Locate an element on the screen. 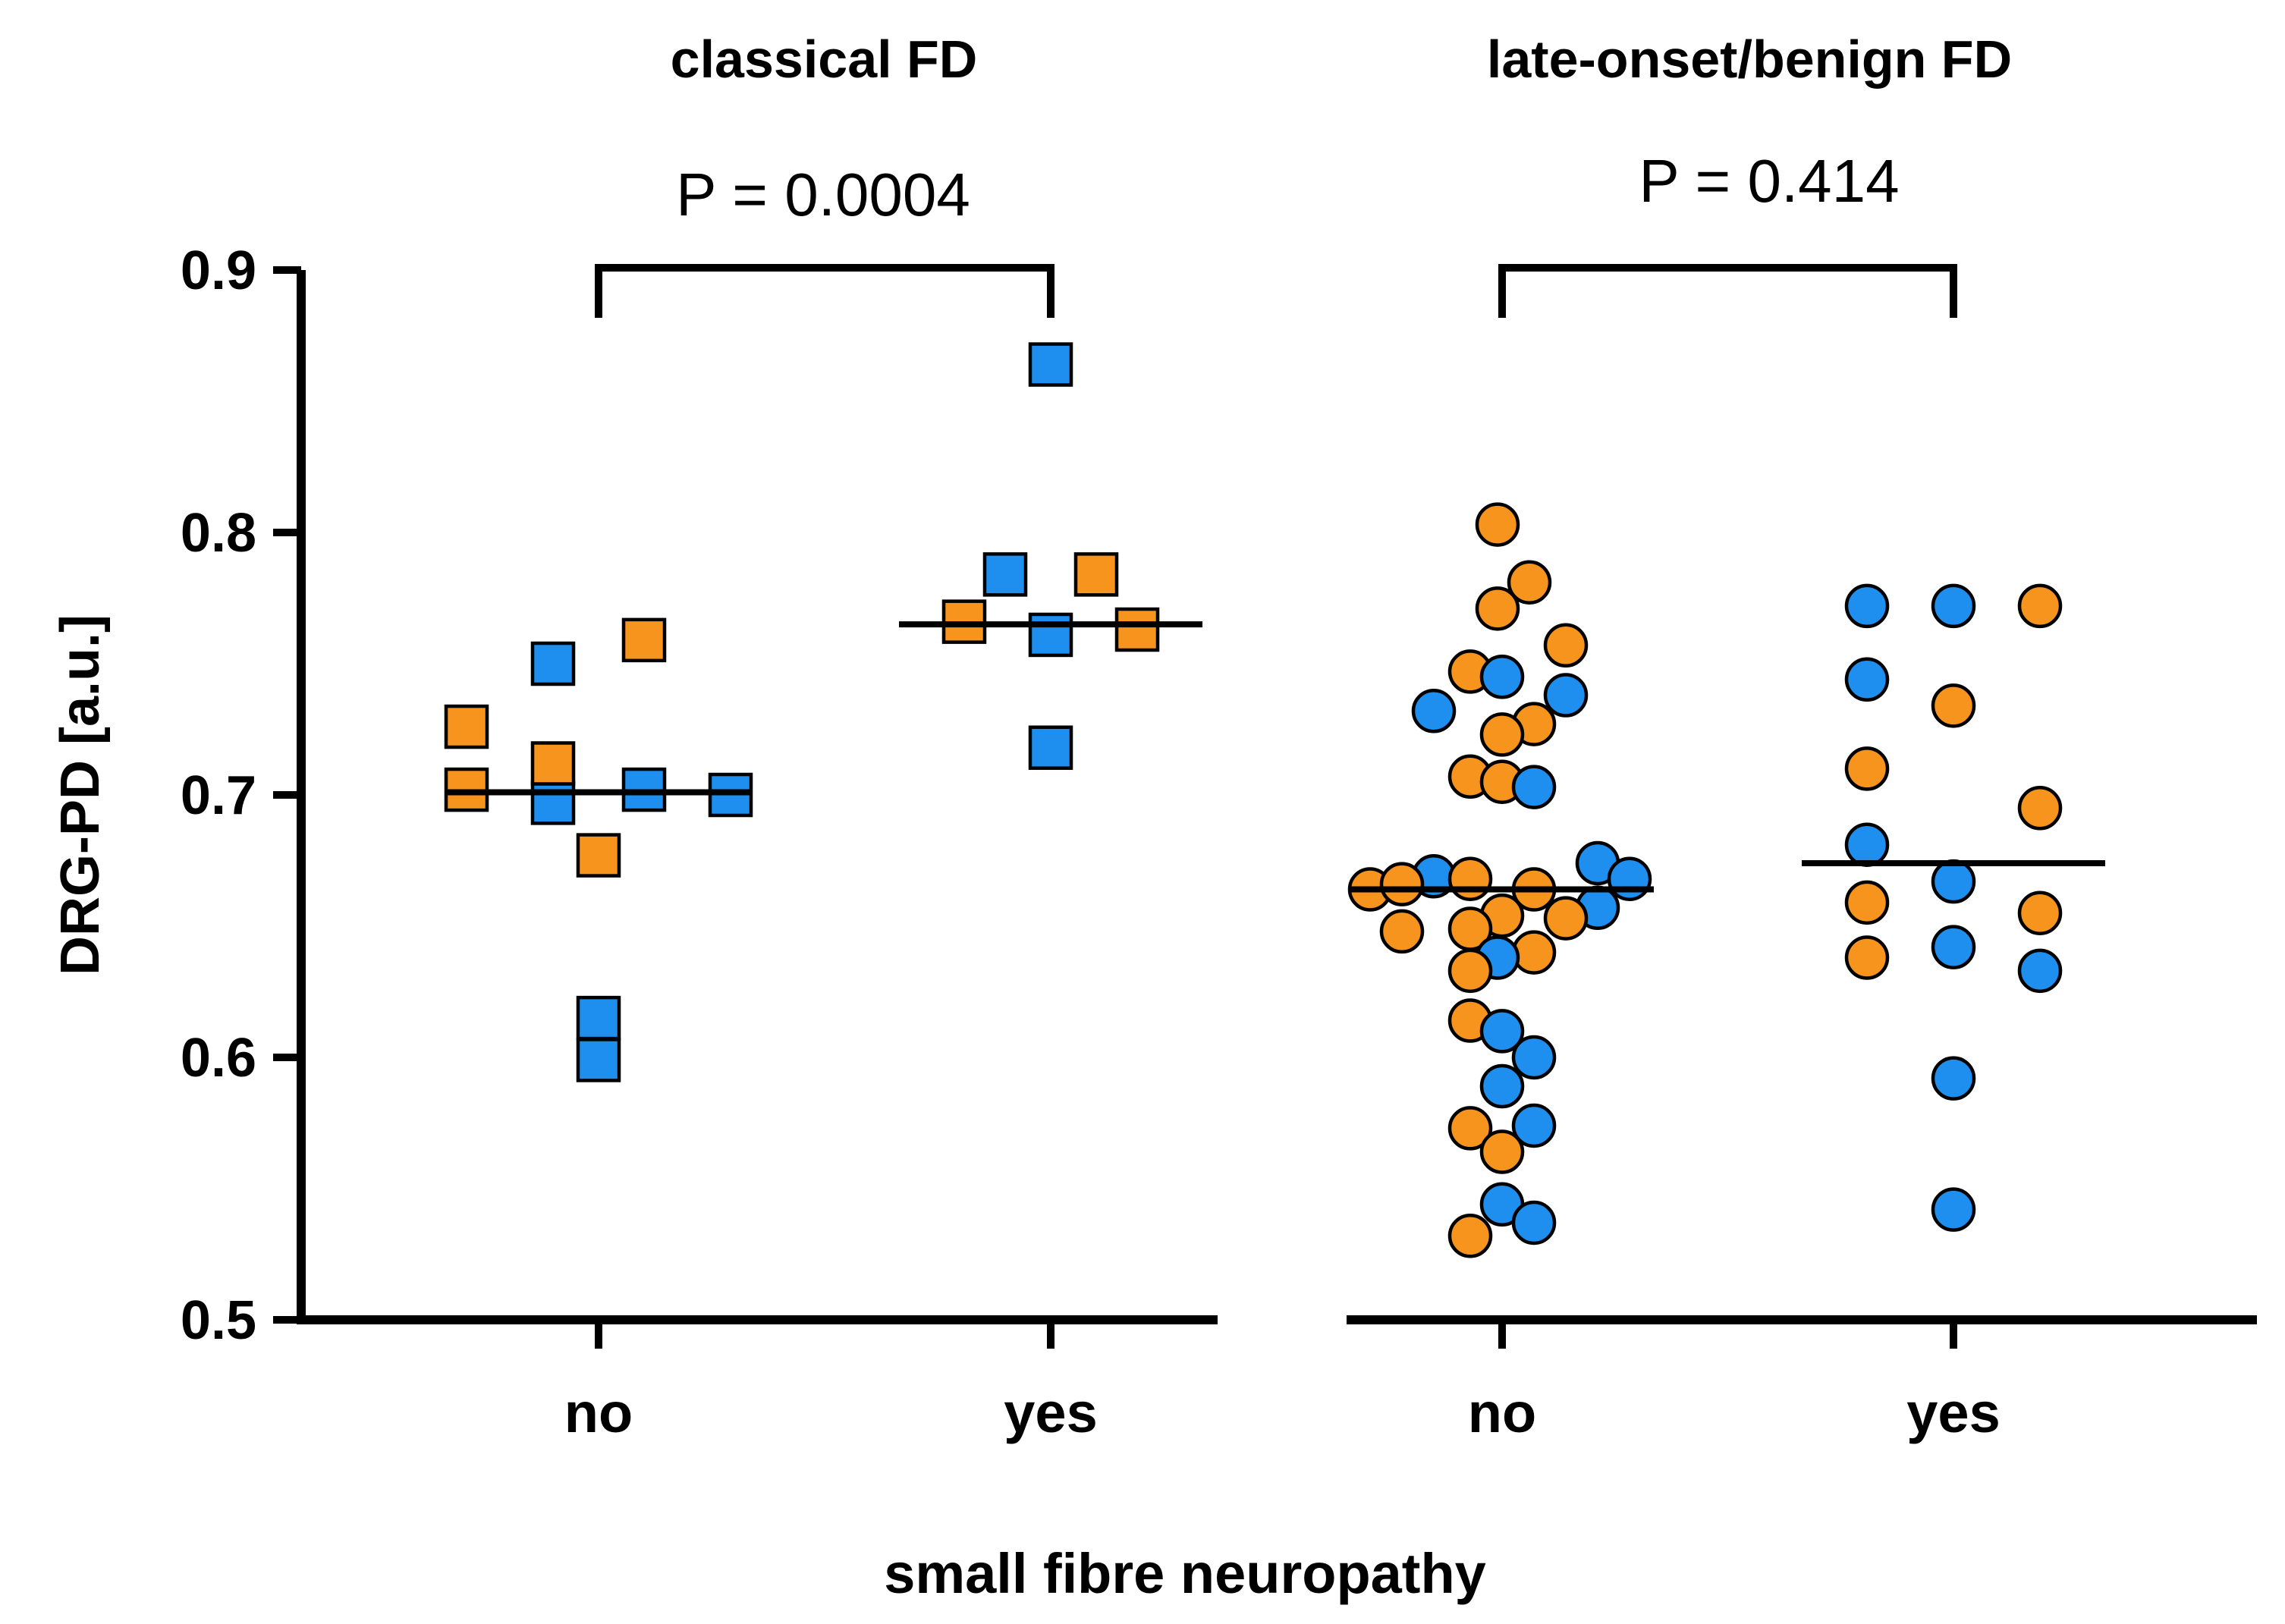  y-tick-group: 0.5 0.6 0.7 0.8 0.9 is located at coordinates (241, 795).